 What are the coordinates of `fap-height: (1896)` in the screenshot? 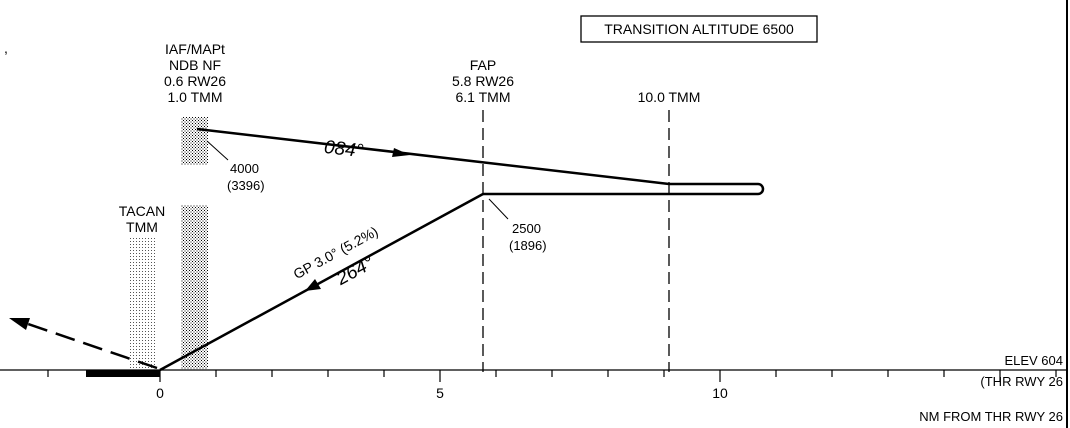 It's located at (528, 245).